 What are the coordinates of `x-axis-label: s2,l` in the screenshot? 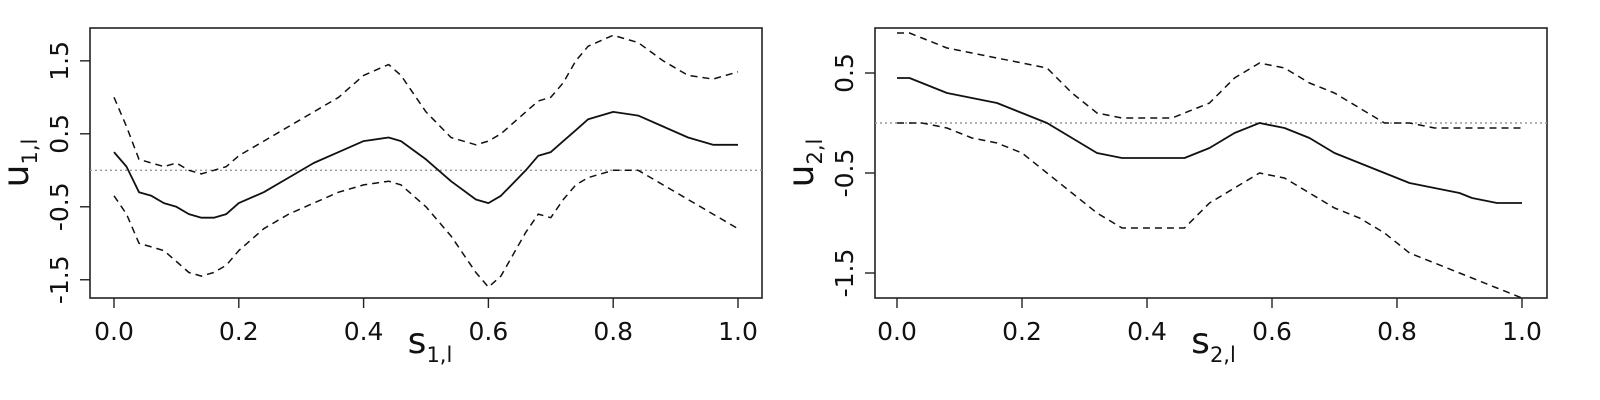 It's located at (1213, 344).